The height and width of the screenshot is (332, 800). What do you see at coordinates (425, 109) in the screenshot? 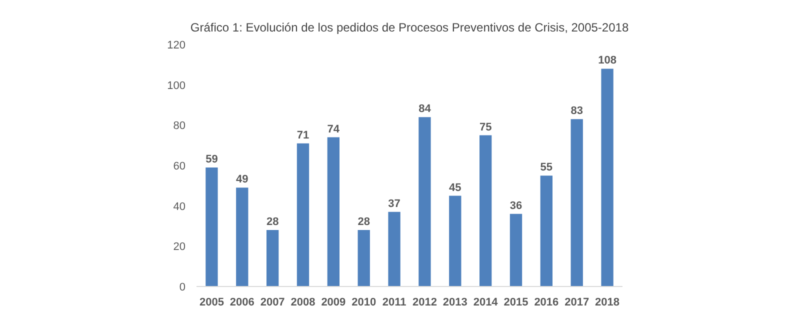
I see `data-label: 84` at bounding box center [425, 109].